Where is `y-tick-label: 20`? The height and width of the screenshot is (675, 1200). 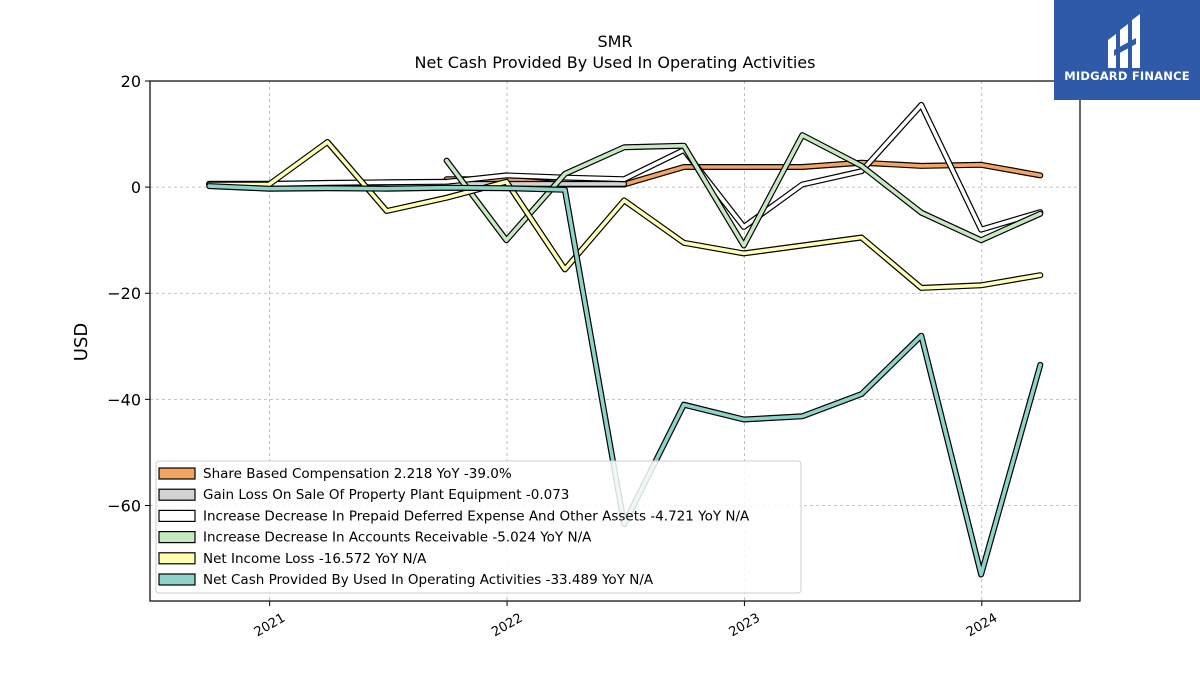 y-tick-label: 20 is located at coordinates (131, 81).